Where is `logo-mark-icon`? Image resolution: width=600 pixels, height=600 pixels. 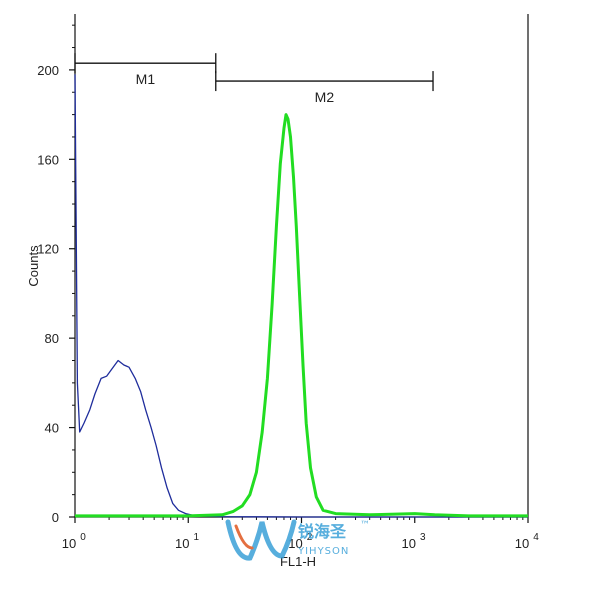
logo-mark-icon is located at coordinates (261, 540).